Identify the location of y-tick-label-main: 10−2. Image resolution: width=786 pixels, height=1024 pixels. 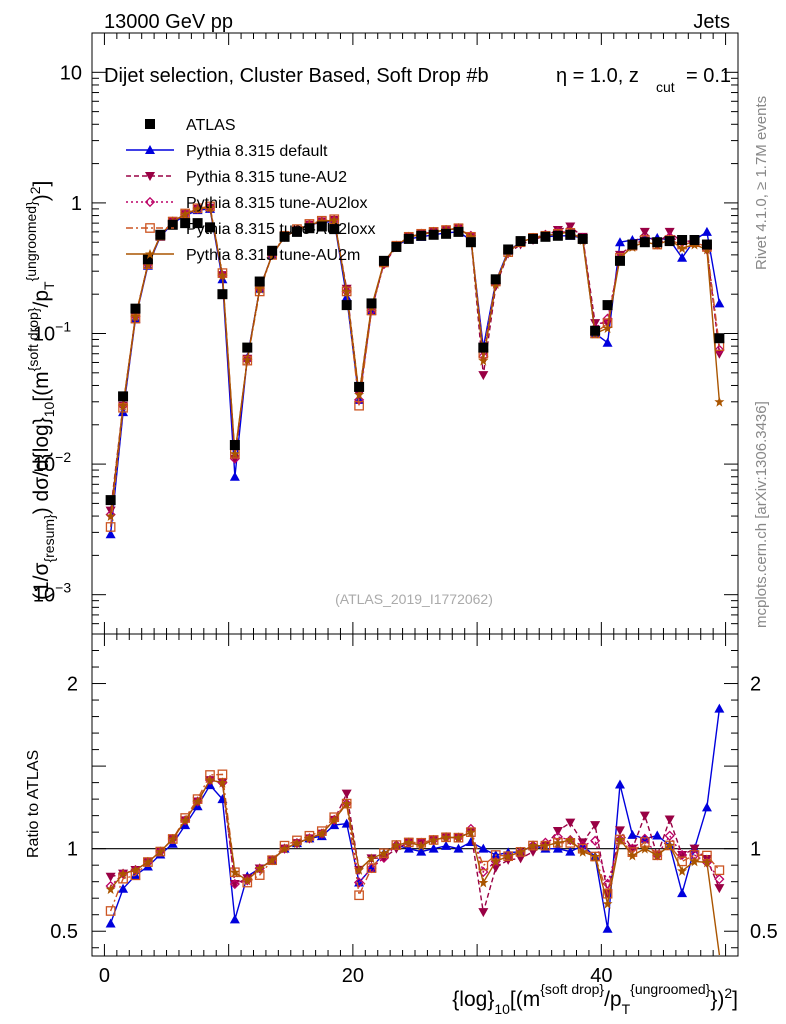
(52, 462).